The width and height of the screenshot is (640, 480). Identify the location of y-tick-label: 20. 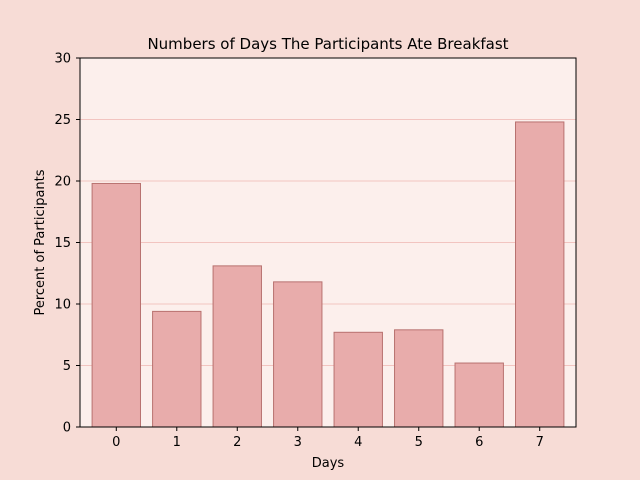
(62, 182).